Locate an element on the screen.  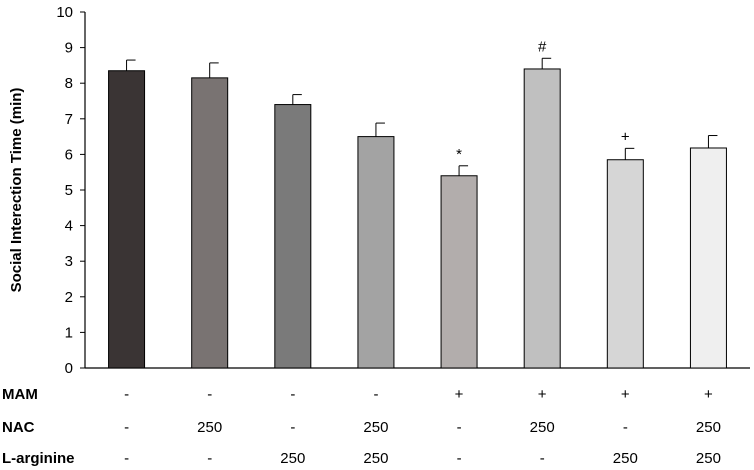
y-tick-label: 2 is located at coordinates (69, 297).